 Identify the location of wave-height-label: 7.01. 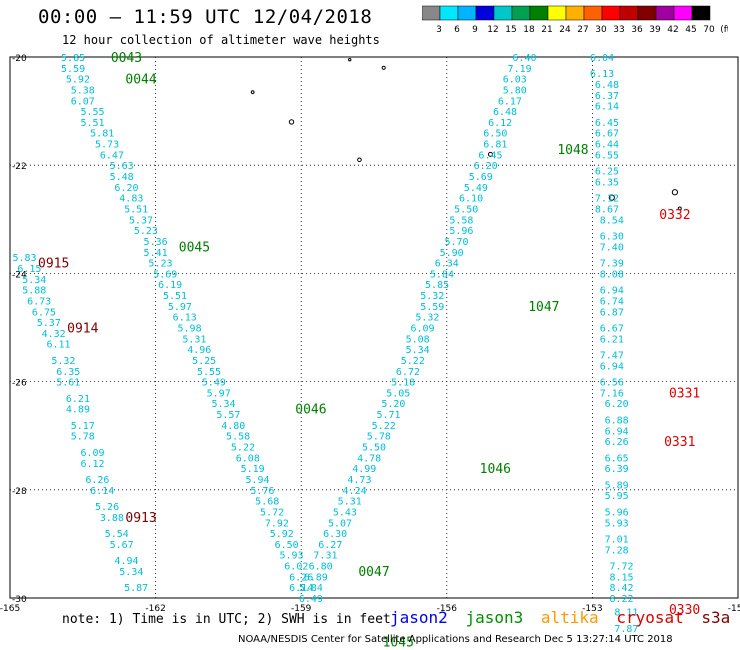
(617, 539).